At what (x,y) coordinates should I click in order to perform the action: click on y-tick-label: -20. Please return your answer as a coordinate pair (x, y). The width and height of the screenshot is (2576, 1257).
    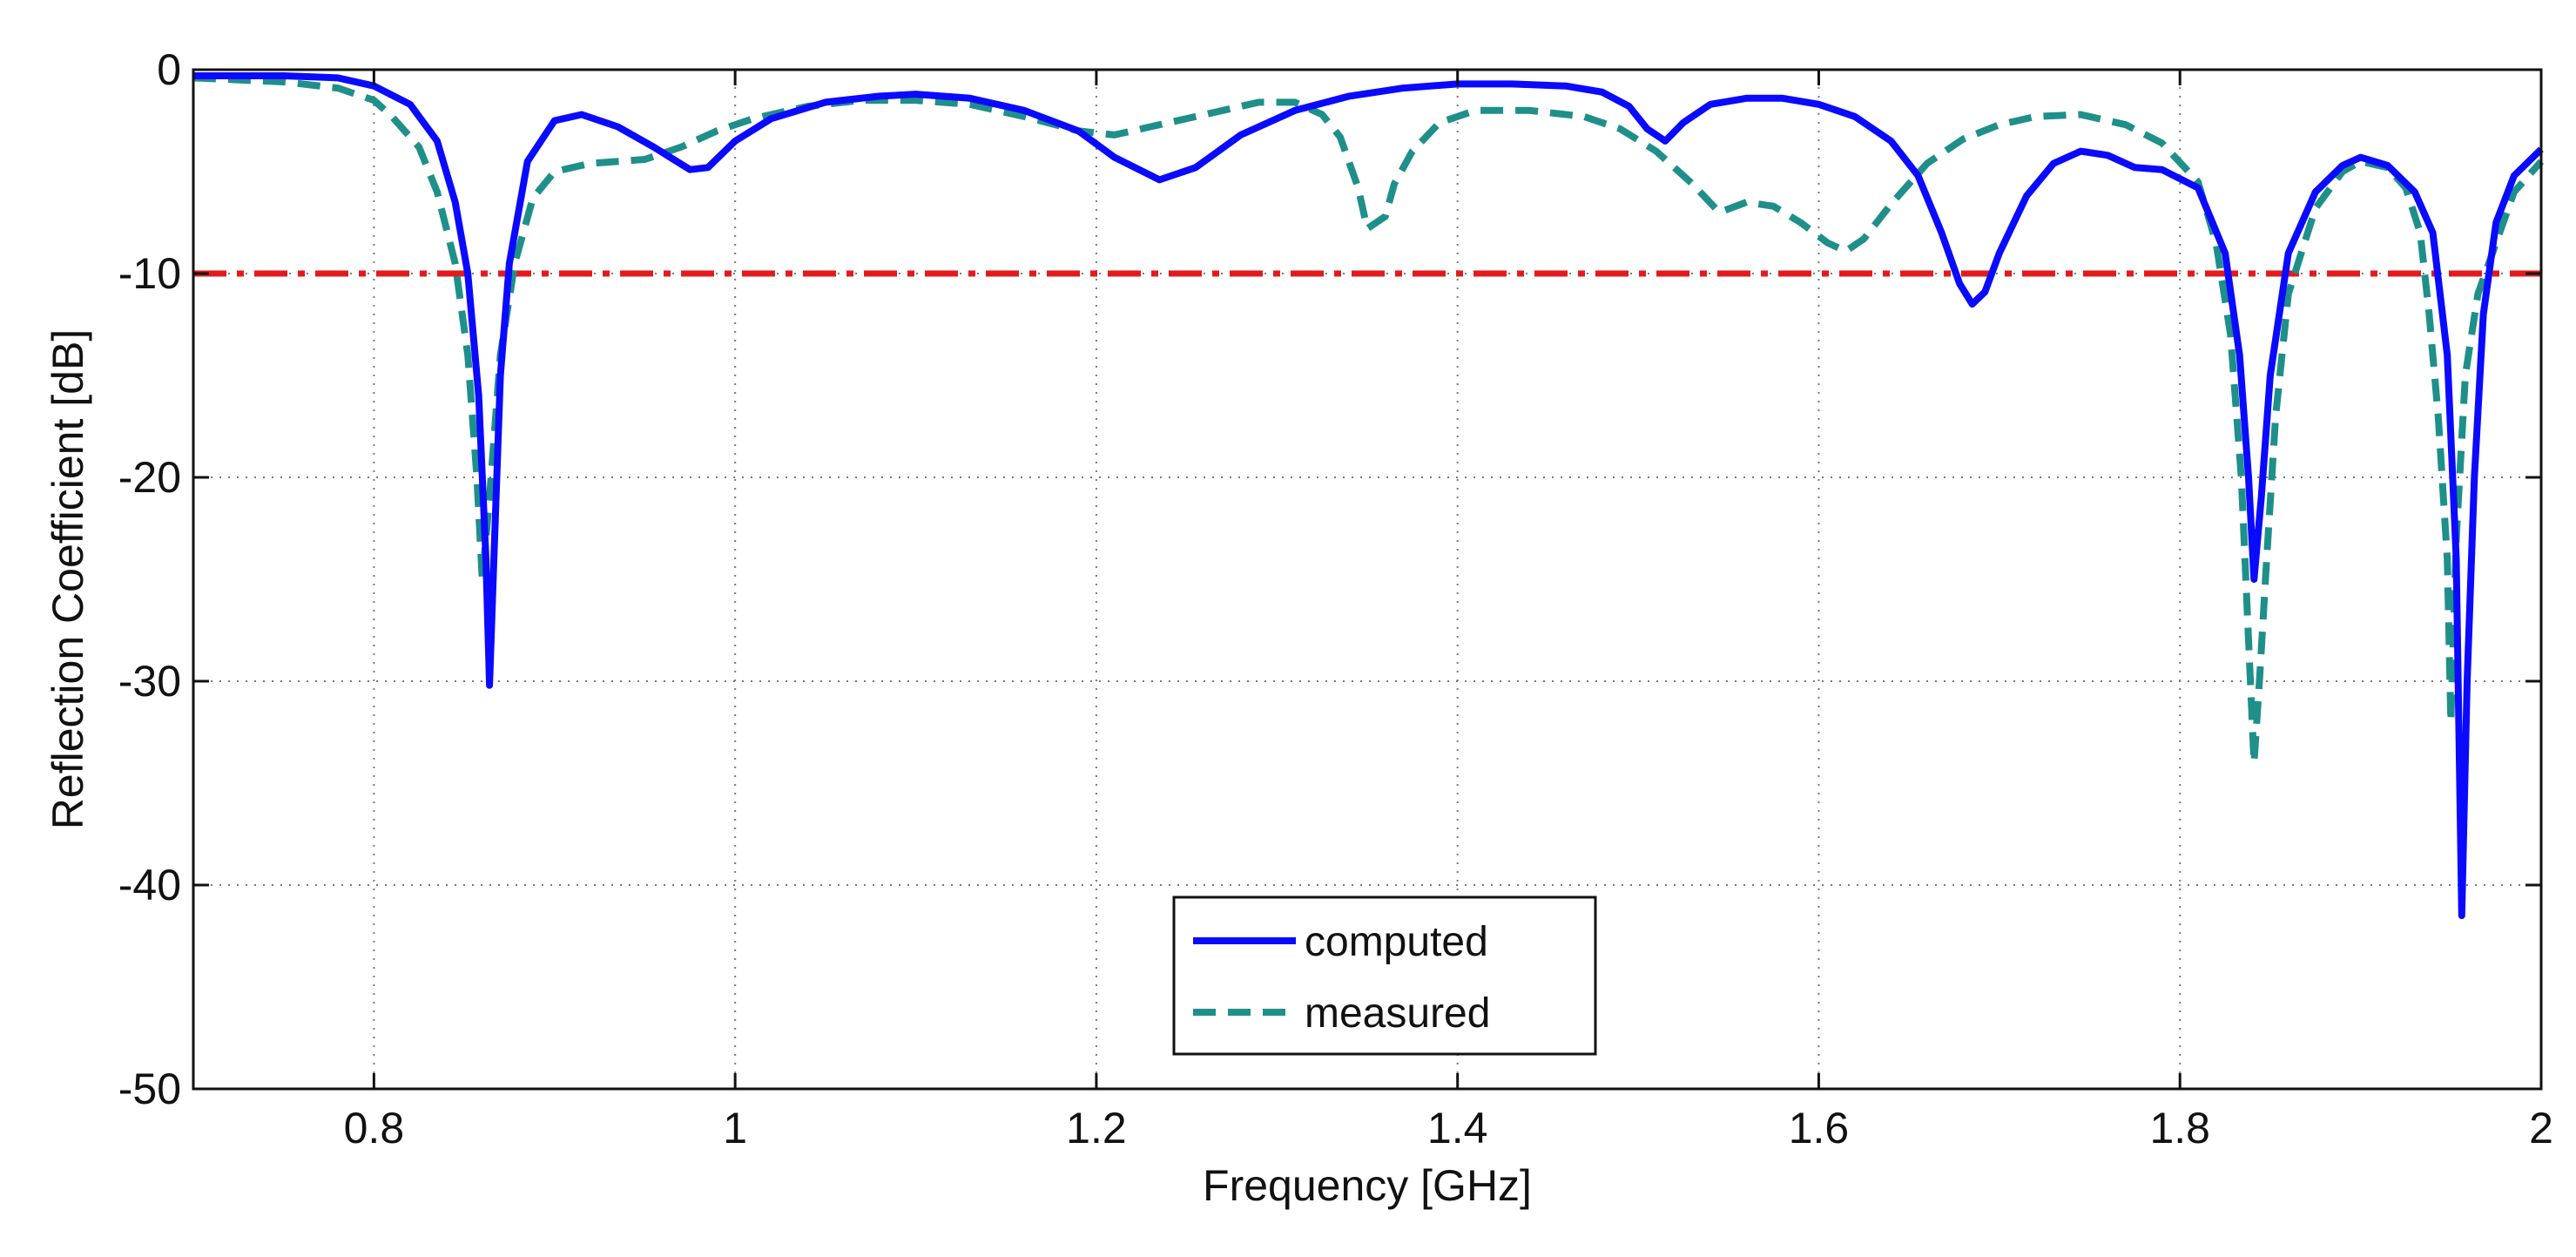
    Looking at the image, I should click on (149, 477).